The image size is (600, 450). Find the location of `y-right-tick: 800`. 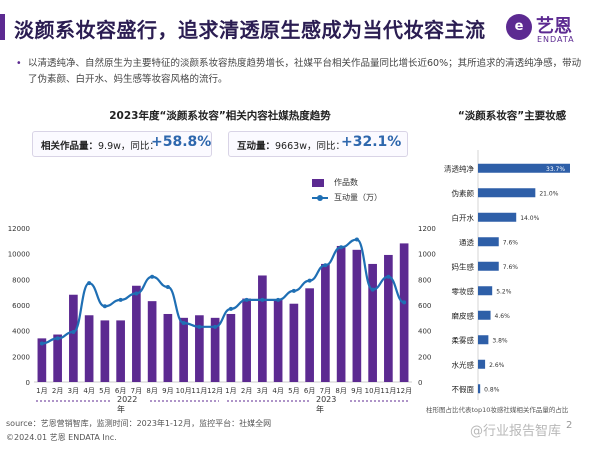

y-right-tick: 800 is located at coordinates (424, 280).